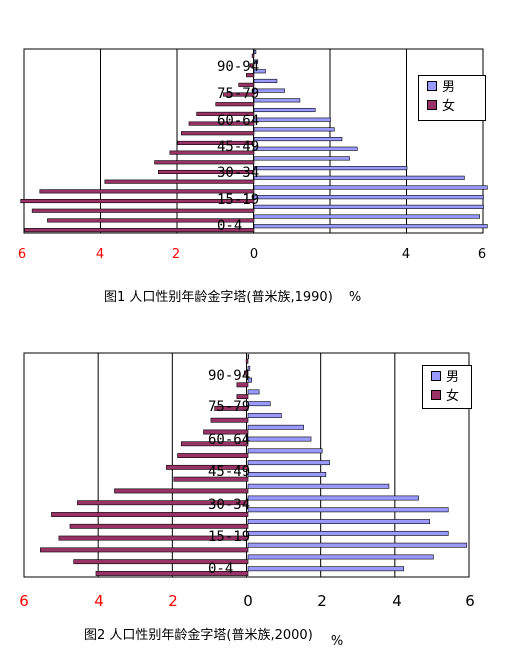 This screenshot has height=662, width=507. I want to click on chart1-caption: 图1 人口性别年龄金字塔(普米族,1990) %, so click(232, 295).